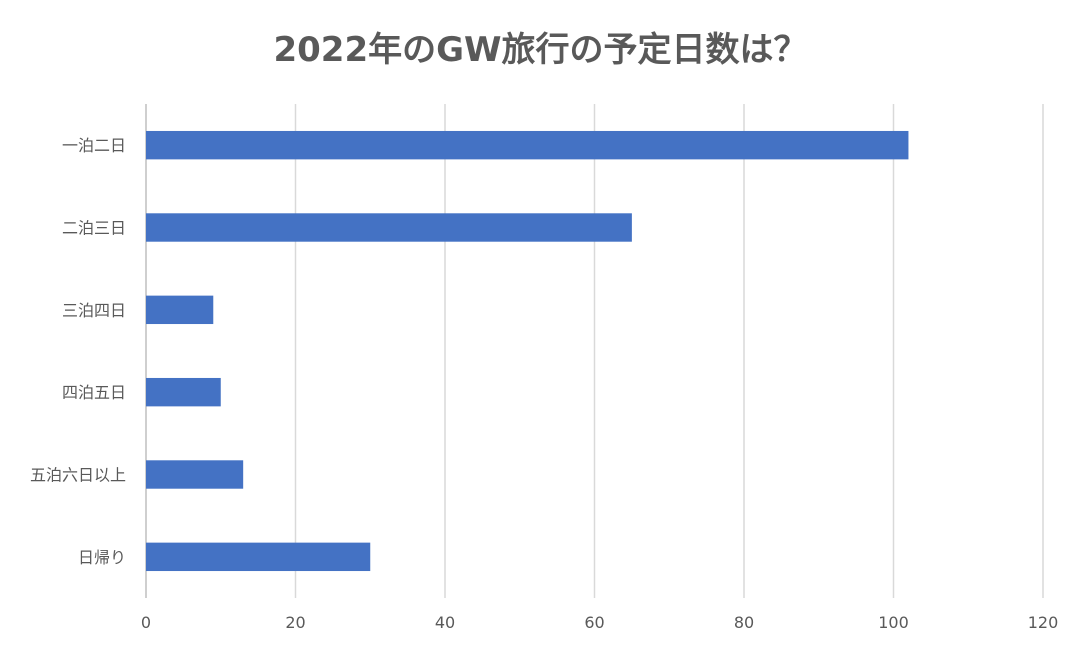 The image size is (1081, 648). What do you see at coordinates (445, 622) in the screenshot?
I see `x-tick-label-40: 40` at bounding box center [445, 622].